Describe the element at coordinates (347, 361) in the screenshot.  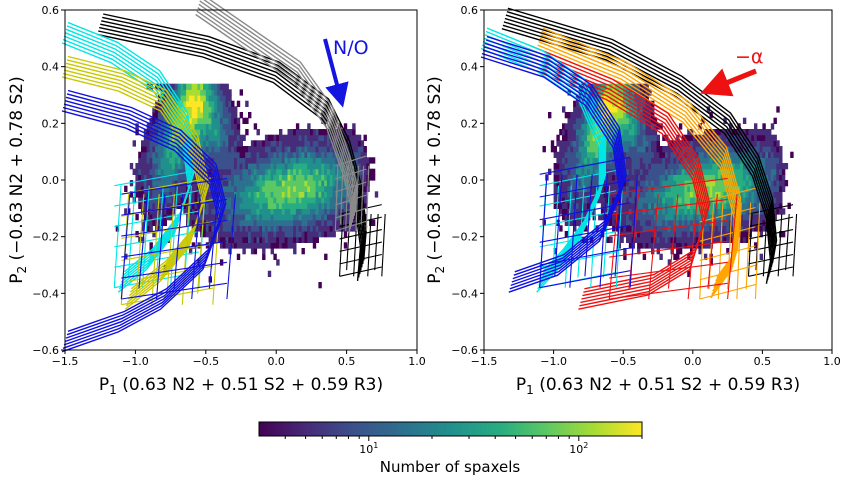
I see `x-tick-label: 0.5` at that location.